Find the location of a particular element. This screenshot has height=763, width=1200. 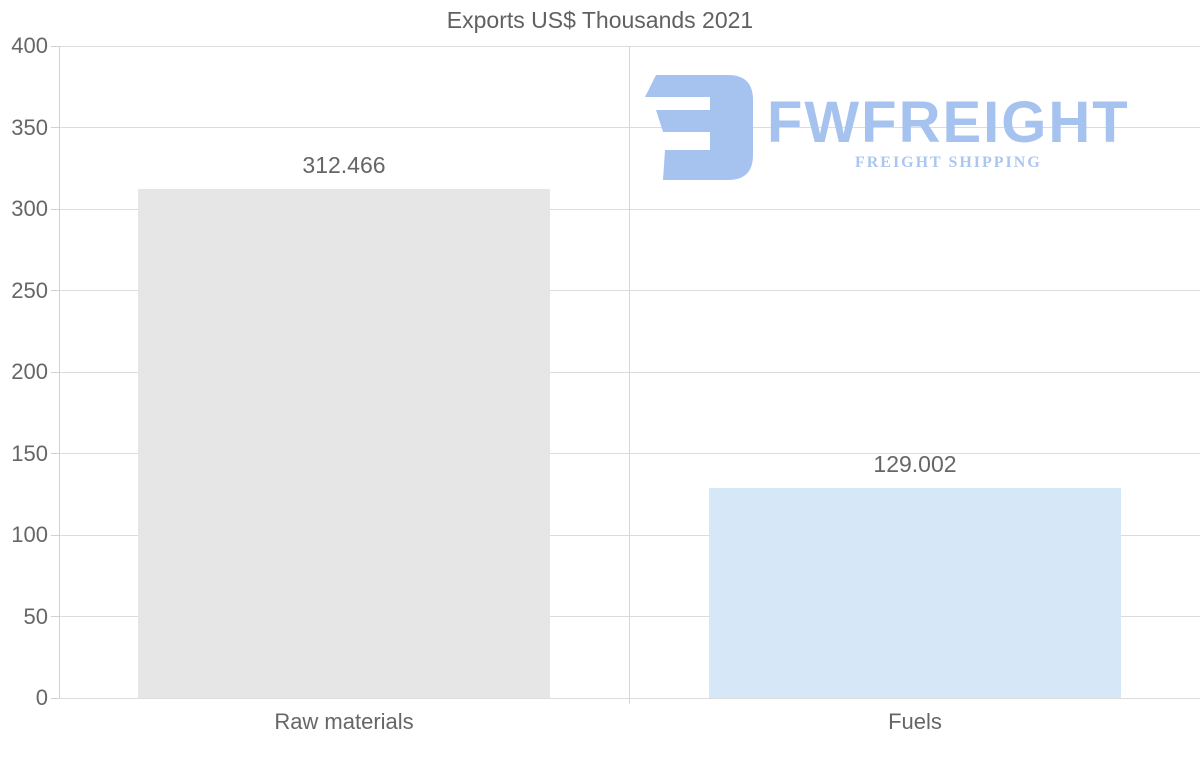

category-label-raw-materials: Raw materials is located at coordinates (344, 721).